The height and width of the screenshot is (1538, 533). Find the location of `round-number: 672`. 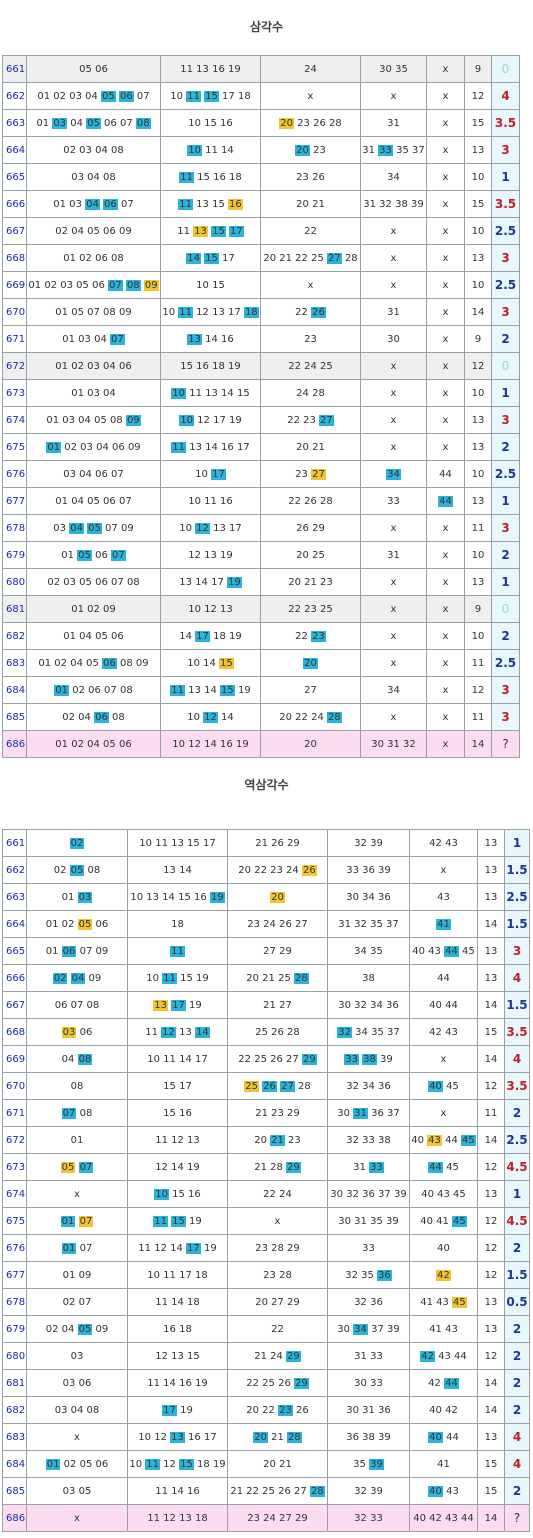

round-number: 672 is located at coordinates (14, 1140).